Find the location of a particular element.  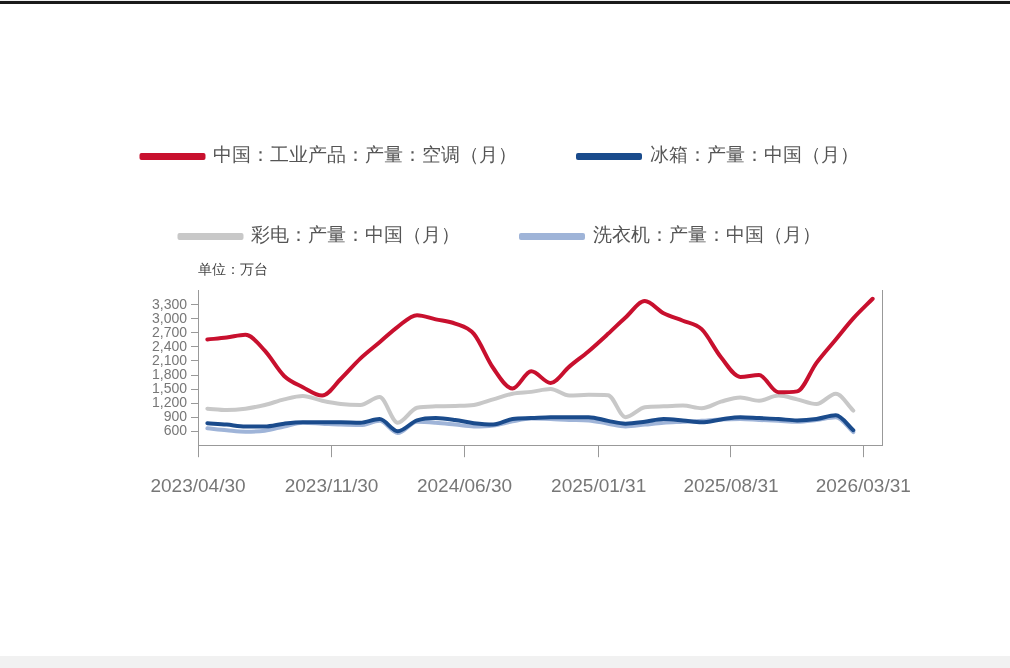

x-tick-label: 2026/03/31 is located at coordinates (863, 485).